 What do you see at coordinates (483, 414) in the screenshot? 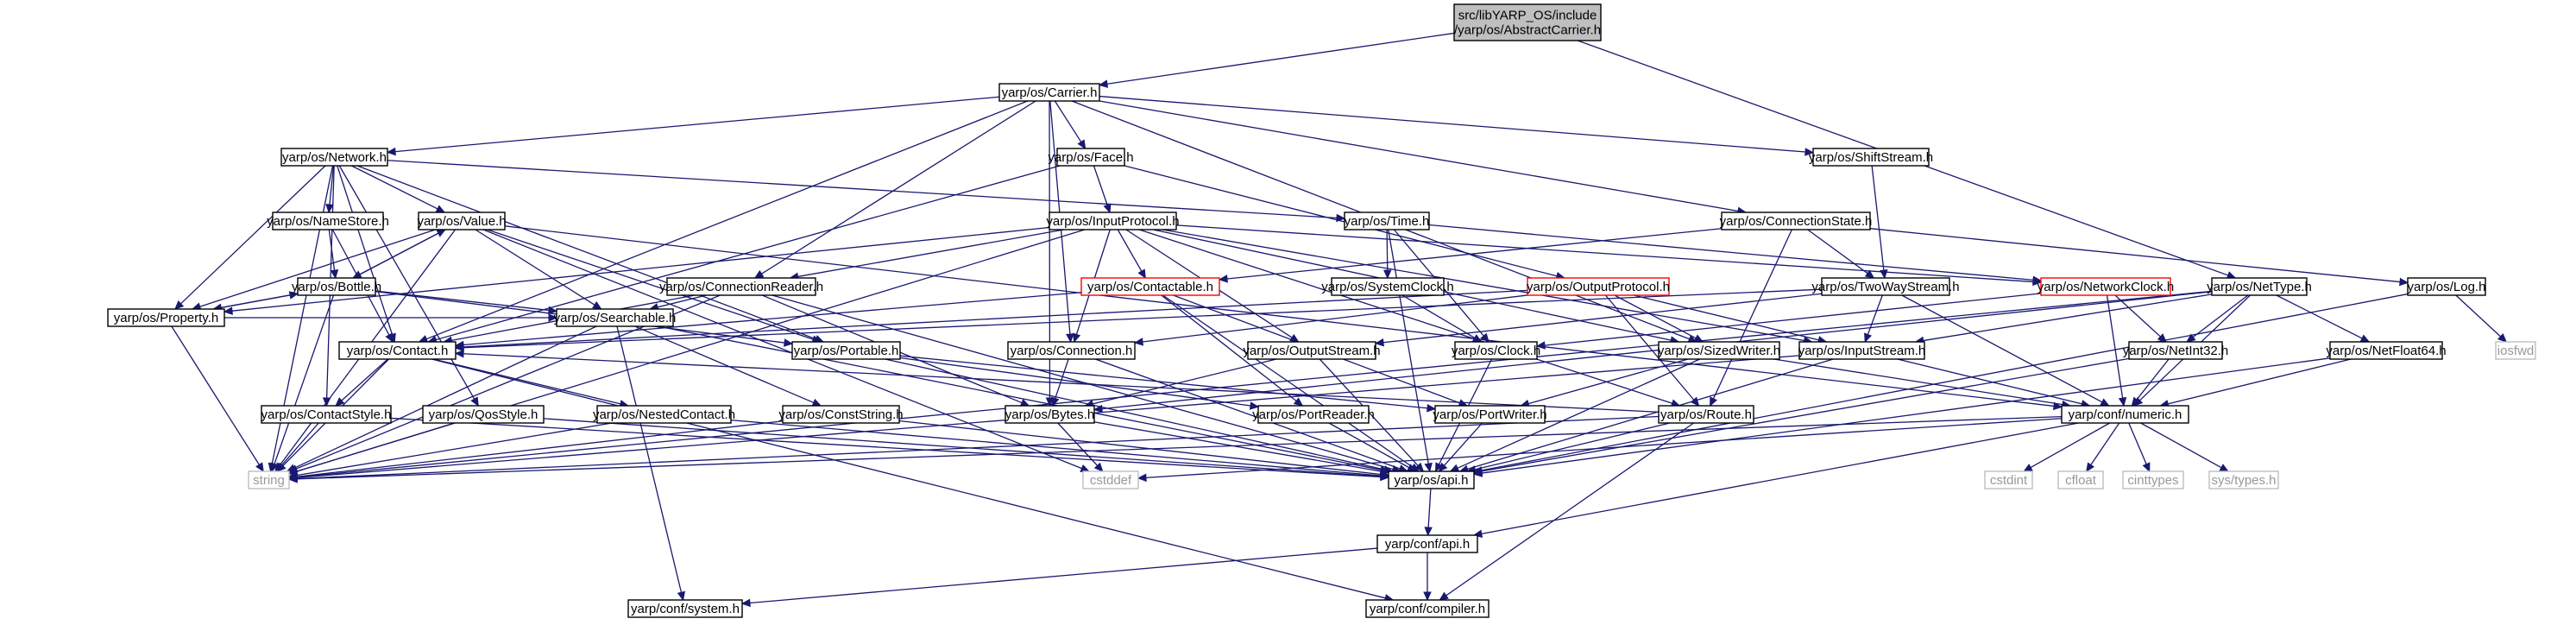
I see `node-qosstyle: yarp/os/QosStyle.h` at bounding box center [483, 414].